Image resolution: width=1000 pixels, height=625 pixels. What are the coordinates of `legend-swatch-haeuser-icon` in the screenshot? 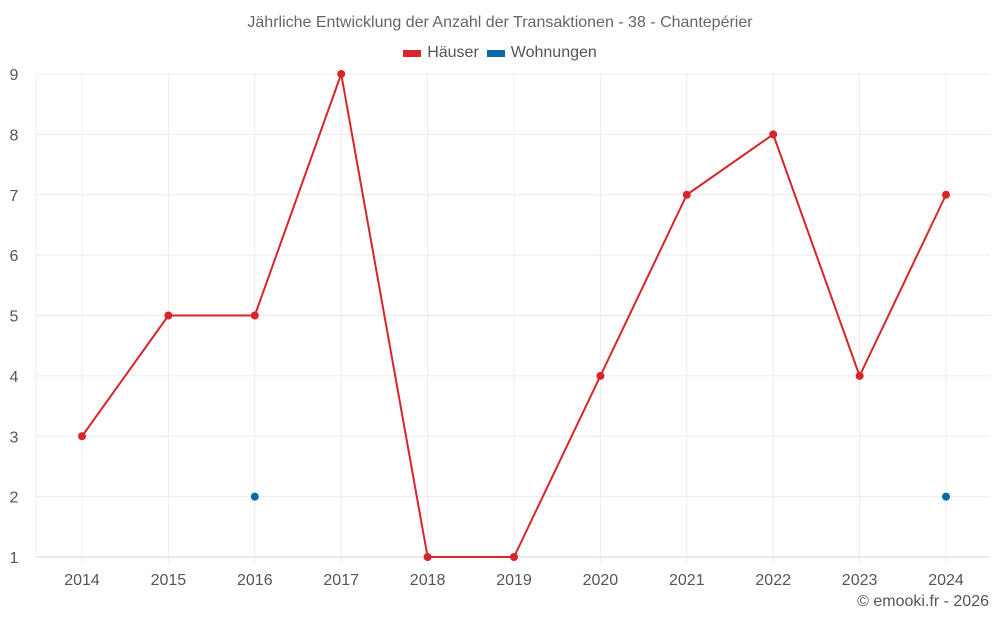 It's located at (412, 53).